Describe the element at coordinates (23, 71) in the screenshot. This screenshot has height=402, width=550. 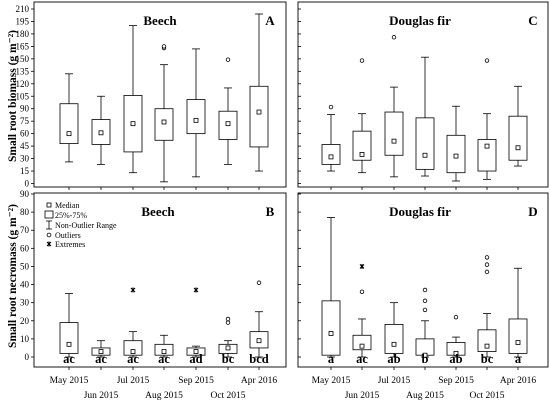
I see `y-tick-label: 135` at that location.